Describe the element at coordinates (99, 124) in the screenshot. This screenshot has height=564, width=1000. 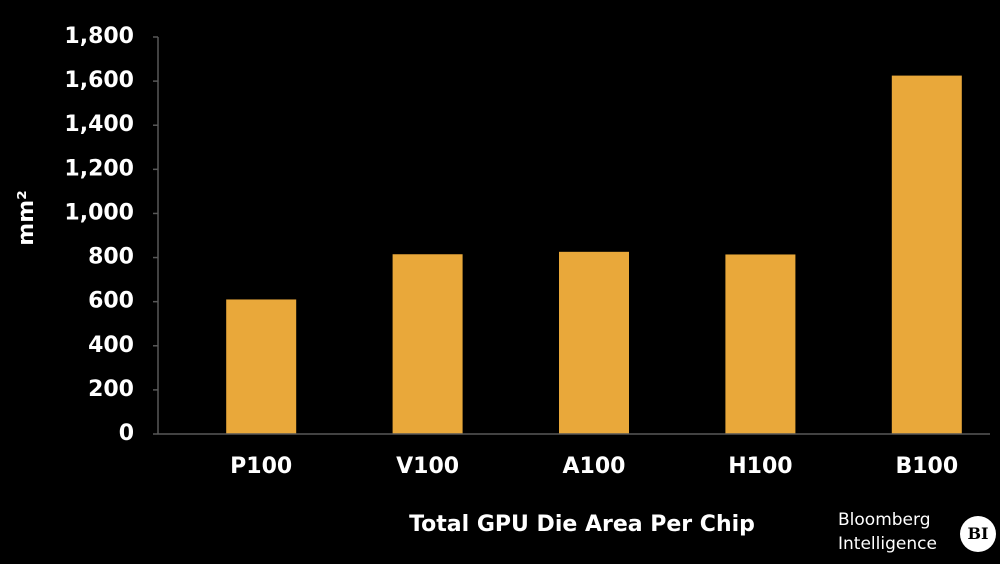
I see `y-tick-label: 1,400` at that location.